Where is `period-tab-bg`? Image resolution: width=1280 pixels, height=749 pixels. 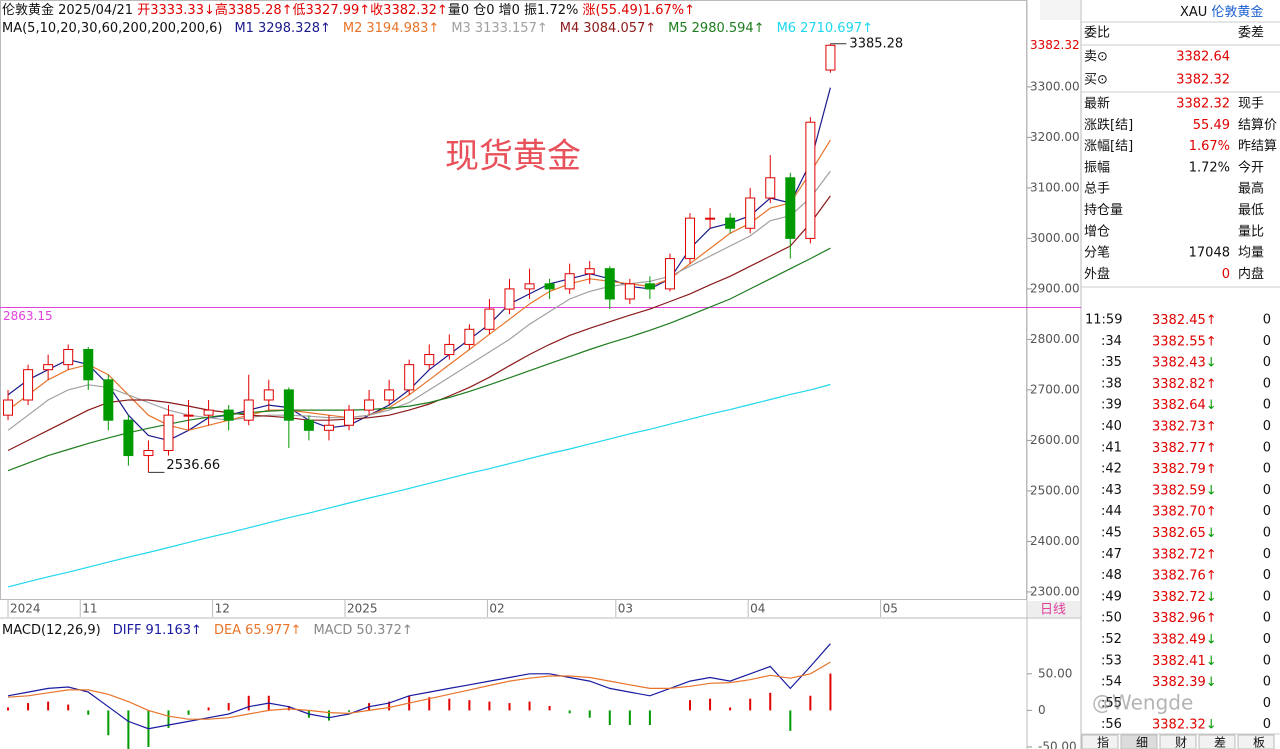
period-tab-bg is located at coordinates (1054, 609).